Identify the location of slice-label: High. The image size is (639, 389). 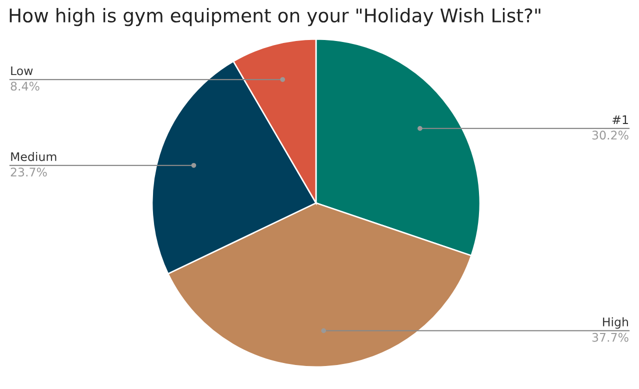
(615, 323).